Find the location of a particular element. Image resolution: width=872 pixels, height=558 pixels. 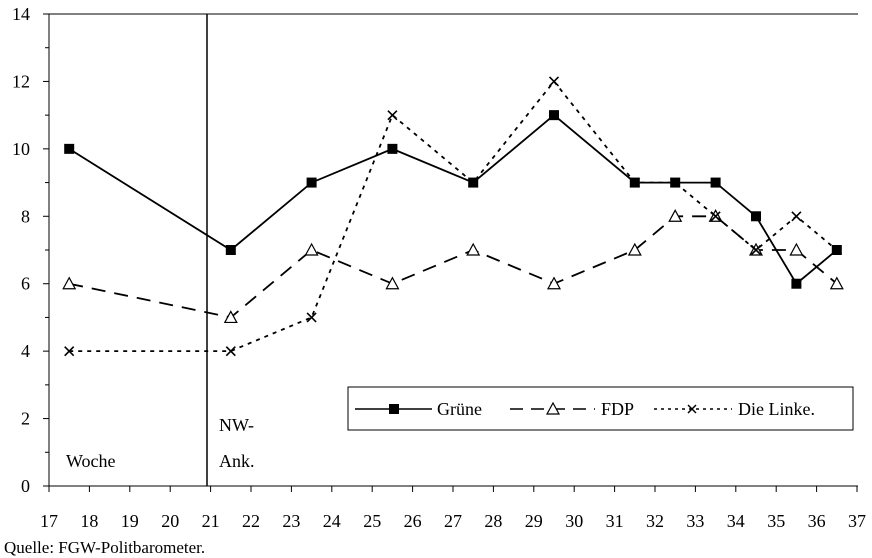

y-tick-label: 10 is located at coordinates (21, 149).